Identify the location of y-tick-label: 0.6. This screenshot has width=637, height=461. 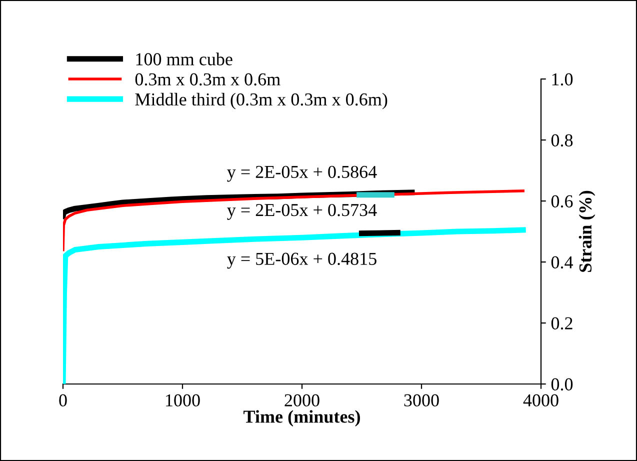
(562, 201).